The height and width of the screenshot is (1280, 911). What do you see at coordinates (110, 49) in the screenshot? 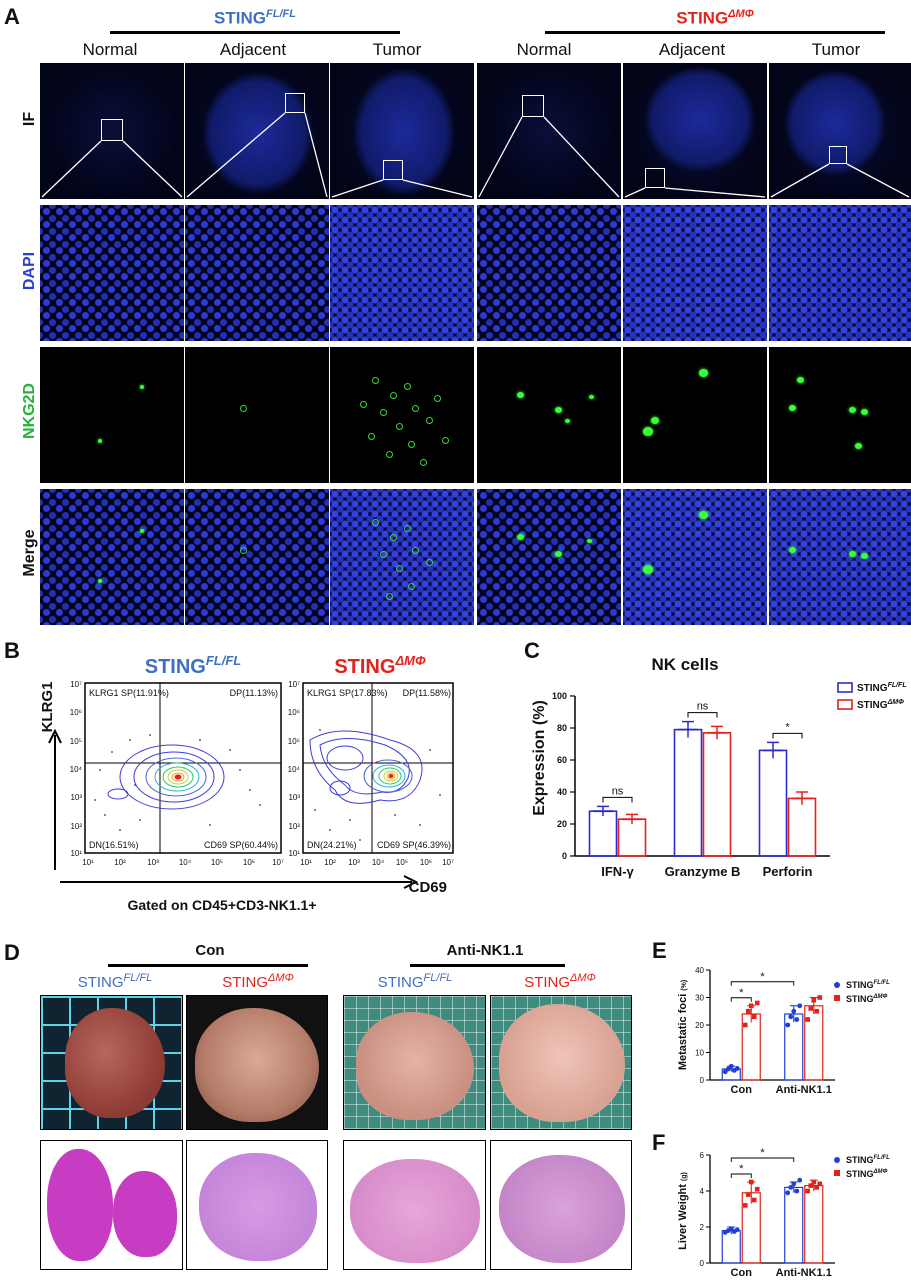
I see `column-label: Normal` at bounding box center [110, 49].